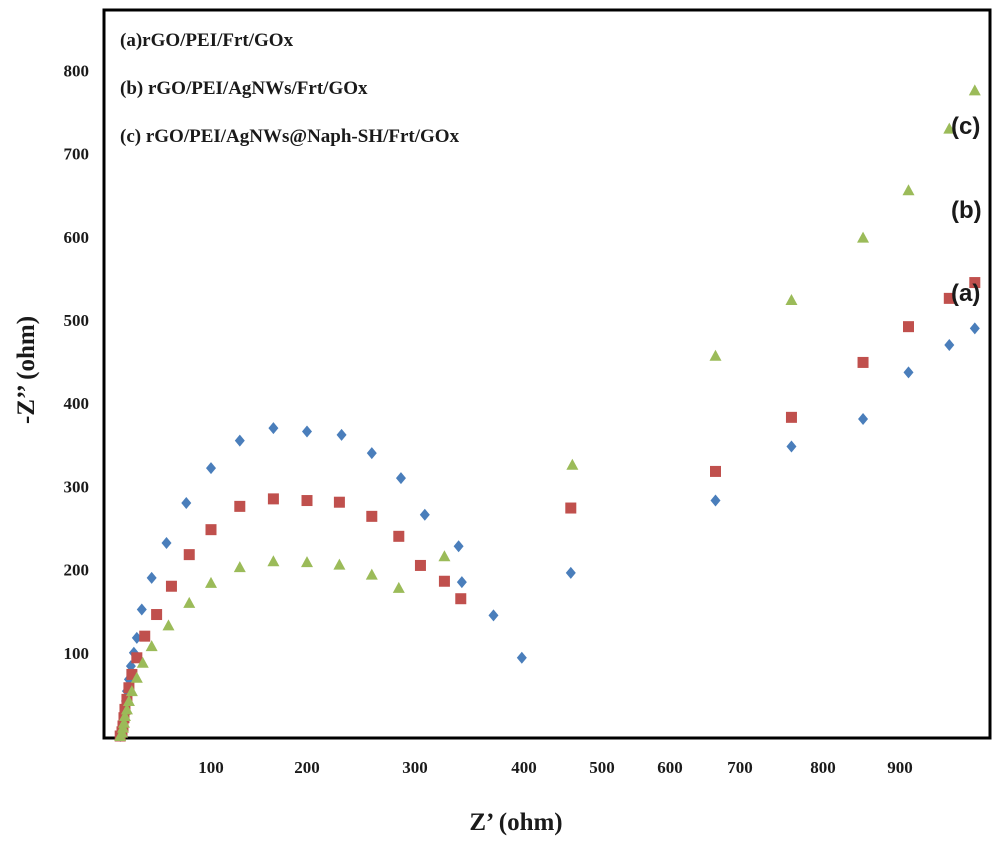  I want to click on series-label-b: (b), so click(966, 210).